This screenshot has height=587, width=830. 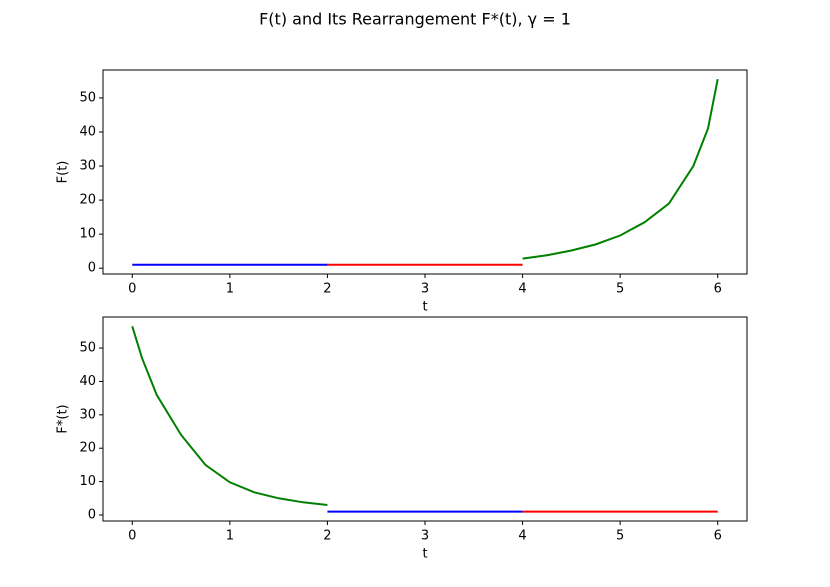 What do you see at coordinates (63, 418) in the screenshot?
I see `y-axis-label: F*(t)` at bounding box center [63, 418].